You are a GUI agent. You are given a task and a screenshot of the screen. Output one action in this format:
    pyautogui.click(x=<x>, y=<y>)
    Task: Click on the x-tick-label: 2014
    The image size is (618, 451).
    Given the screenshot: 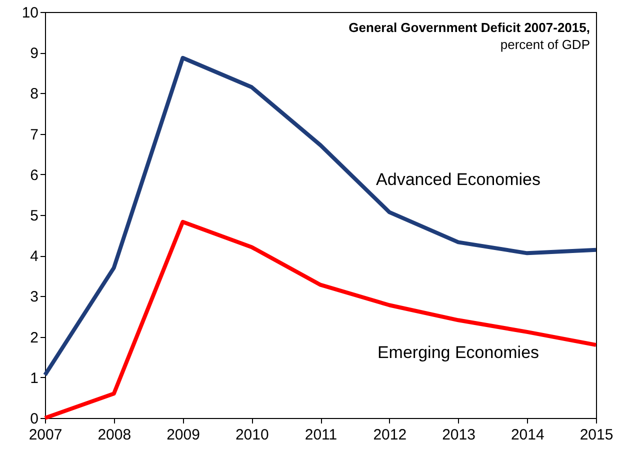 What is the action you would take?
    pyautogui.click(x=527, y=435)
    